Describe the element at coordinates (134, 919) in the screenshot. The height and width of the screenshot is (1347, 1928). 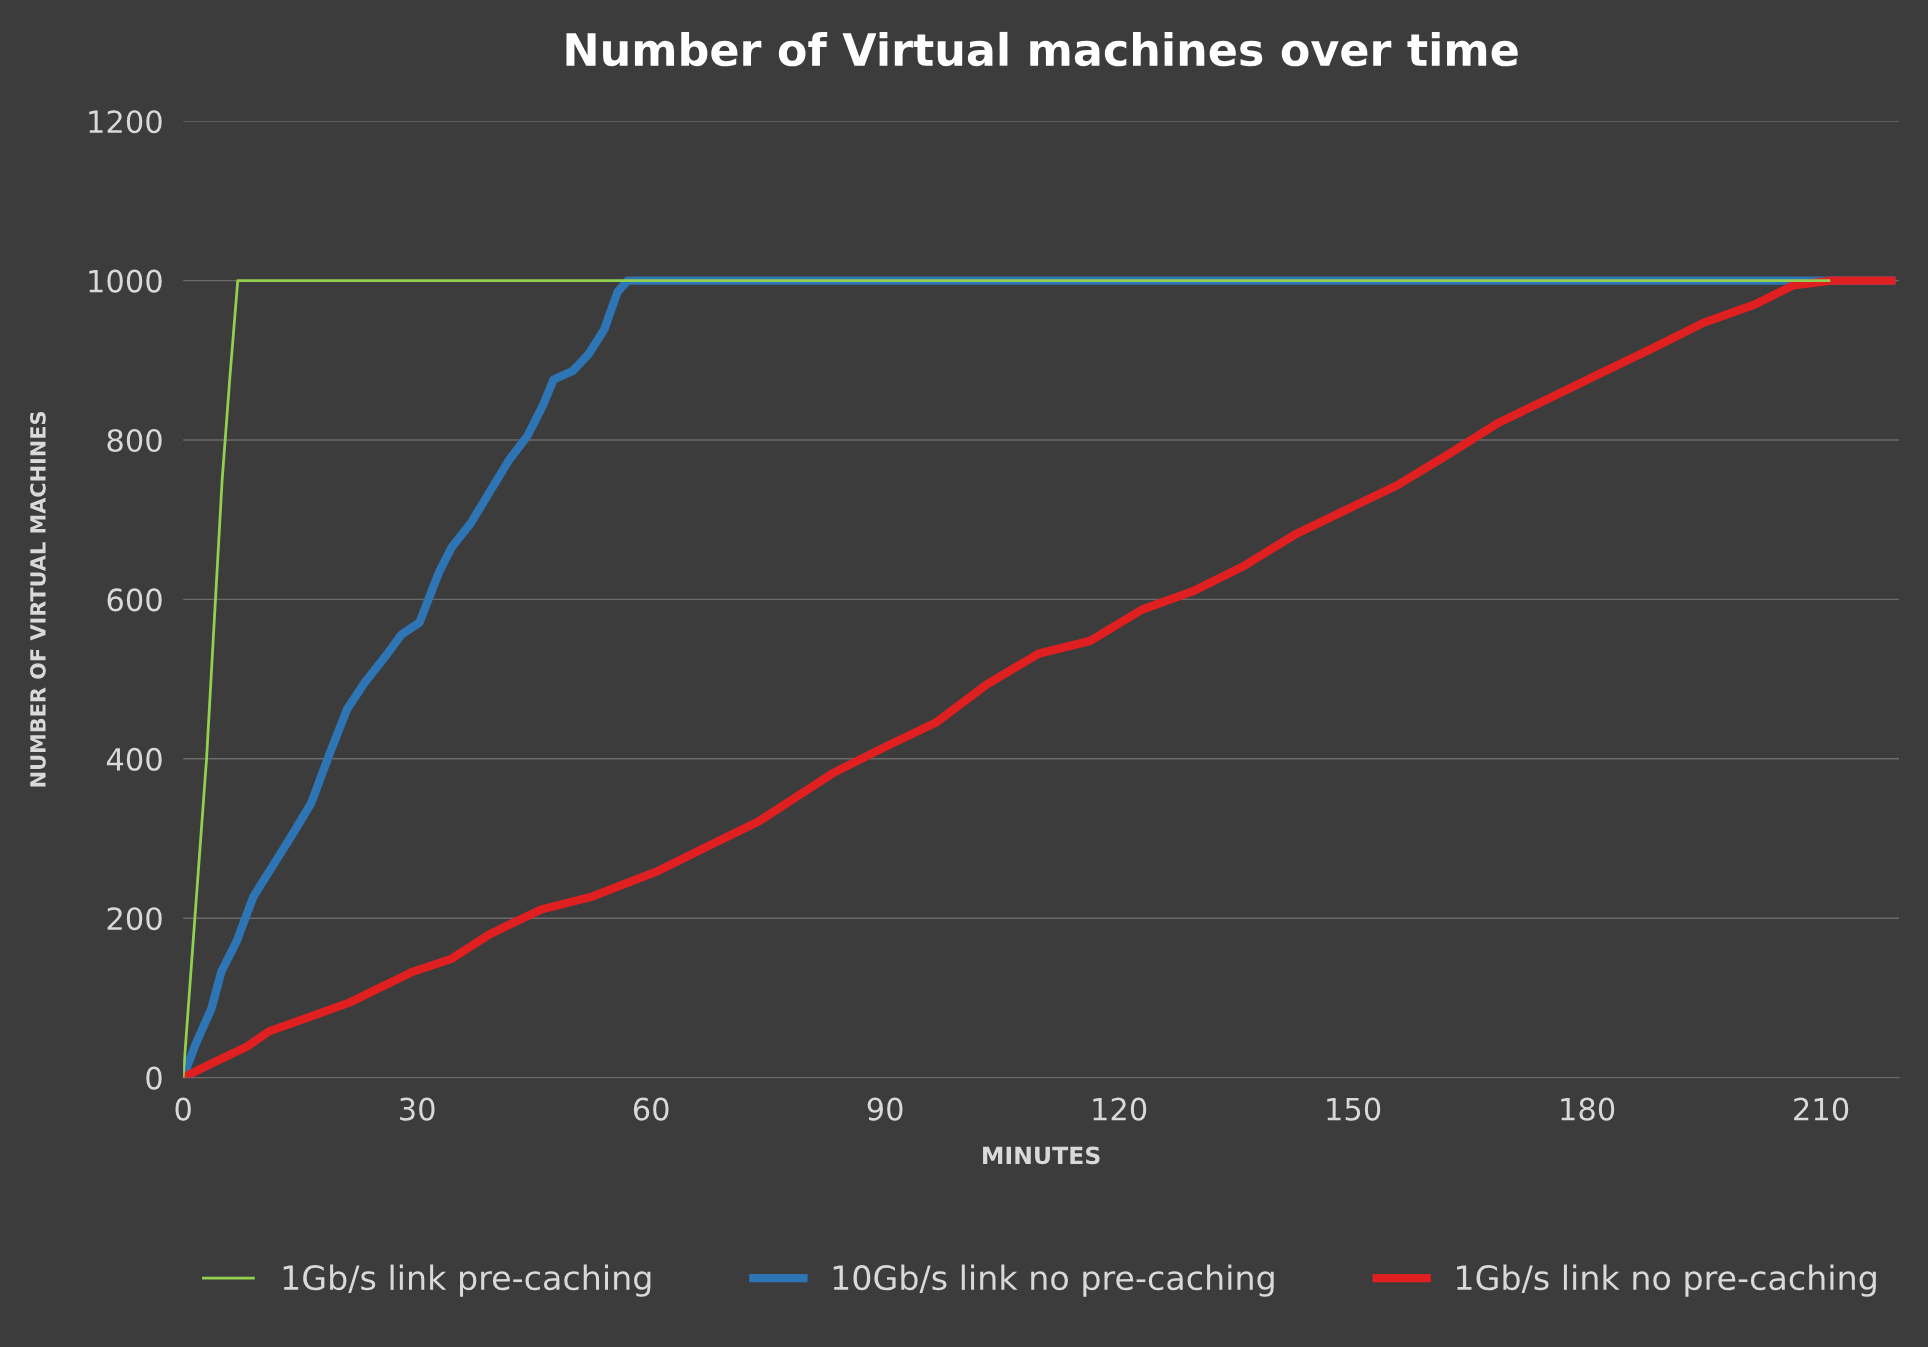
I see `y-tick-label: 200` at that location.